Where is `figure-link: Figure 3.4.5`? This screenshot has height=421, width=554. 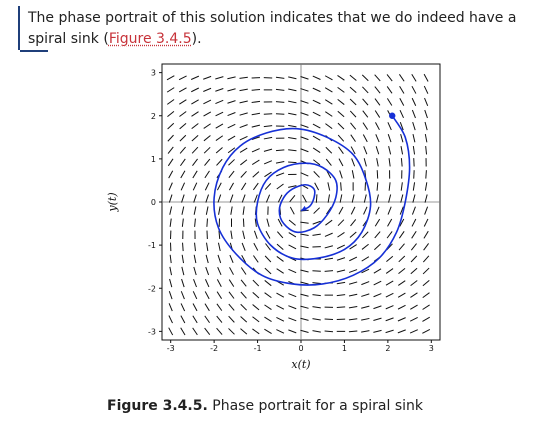 figure-link: Figure 3.4.5 is located at coordinates (150, 39).